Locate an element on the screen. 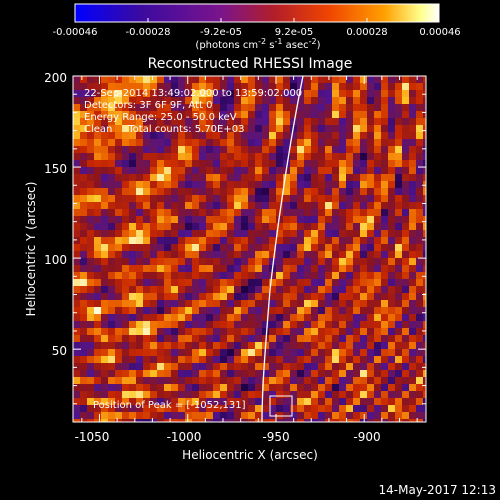  colorbar-units: (photons cm-2 s-1 asec-2) is located at coordinates (257, 44).